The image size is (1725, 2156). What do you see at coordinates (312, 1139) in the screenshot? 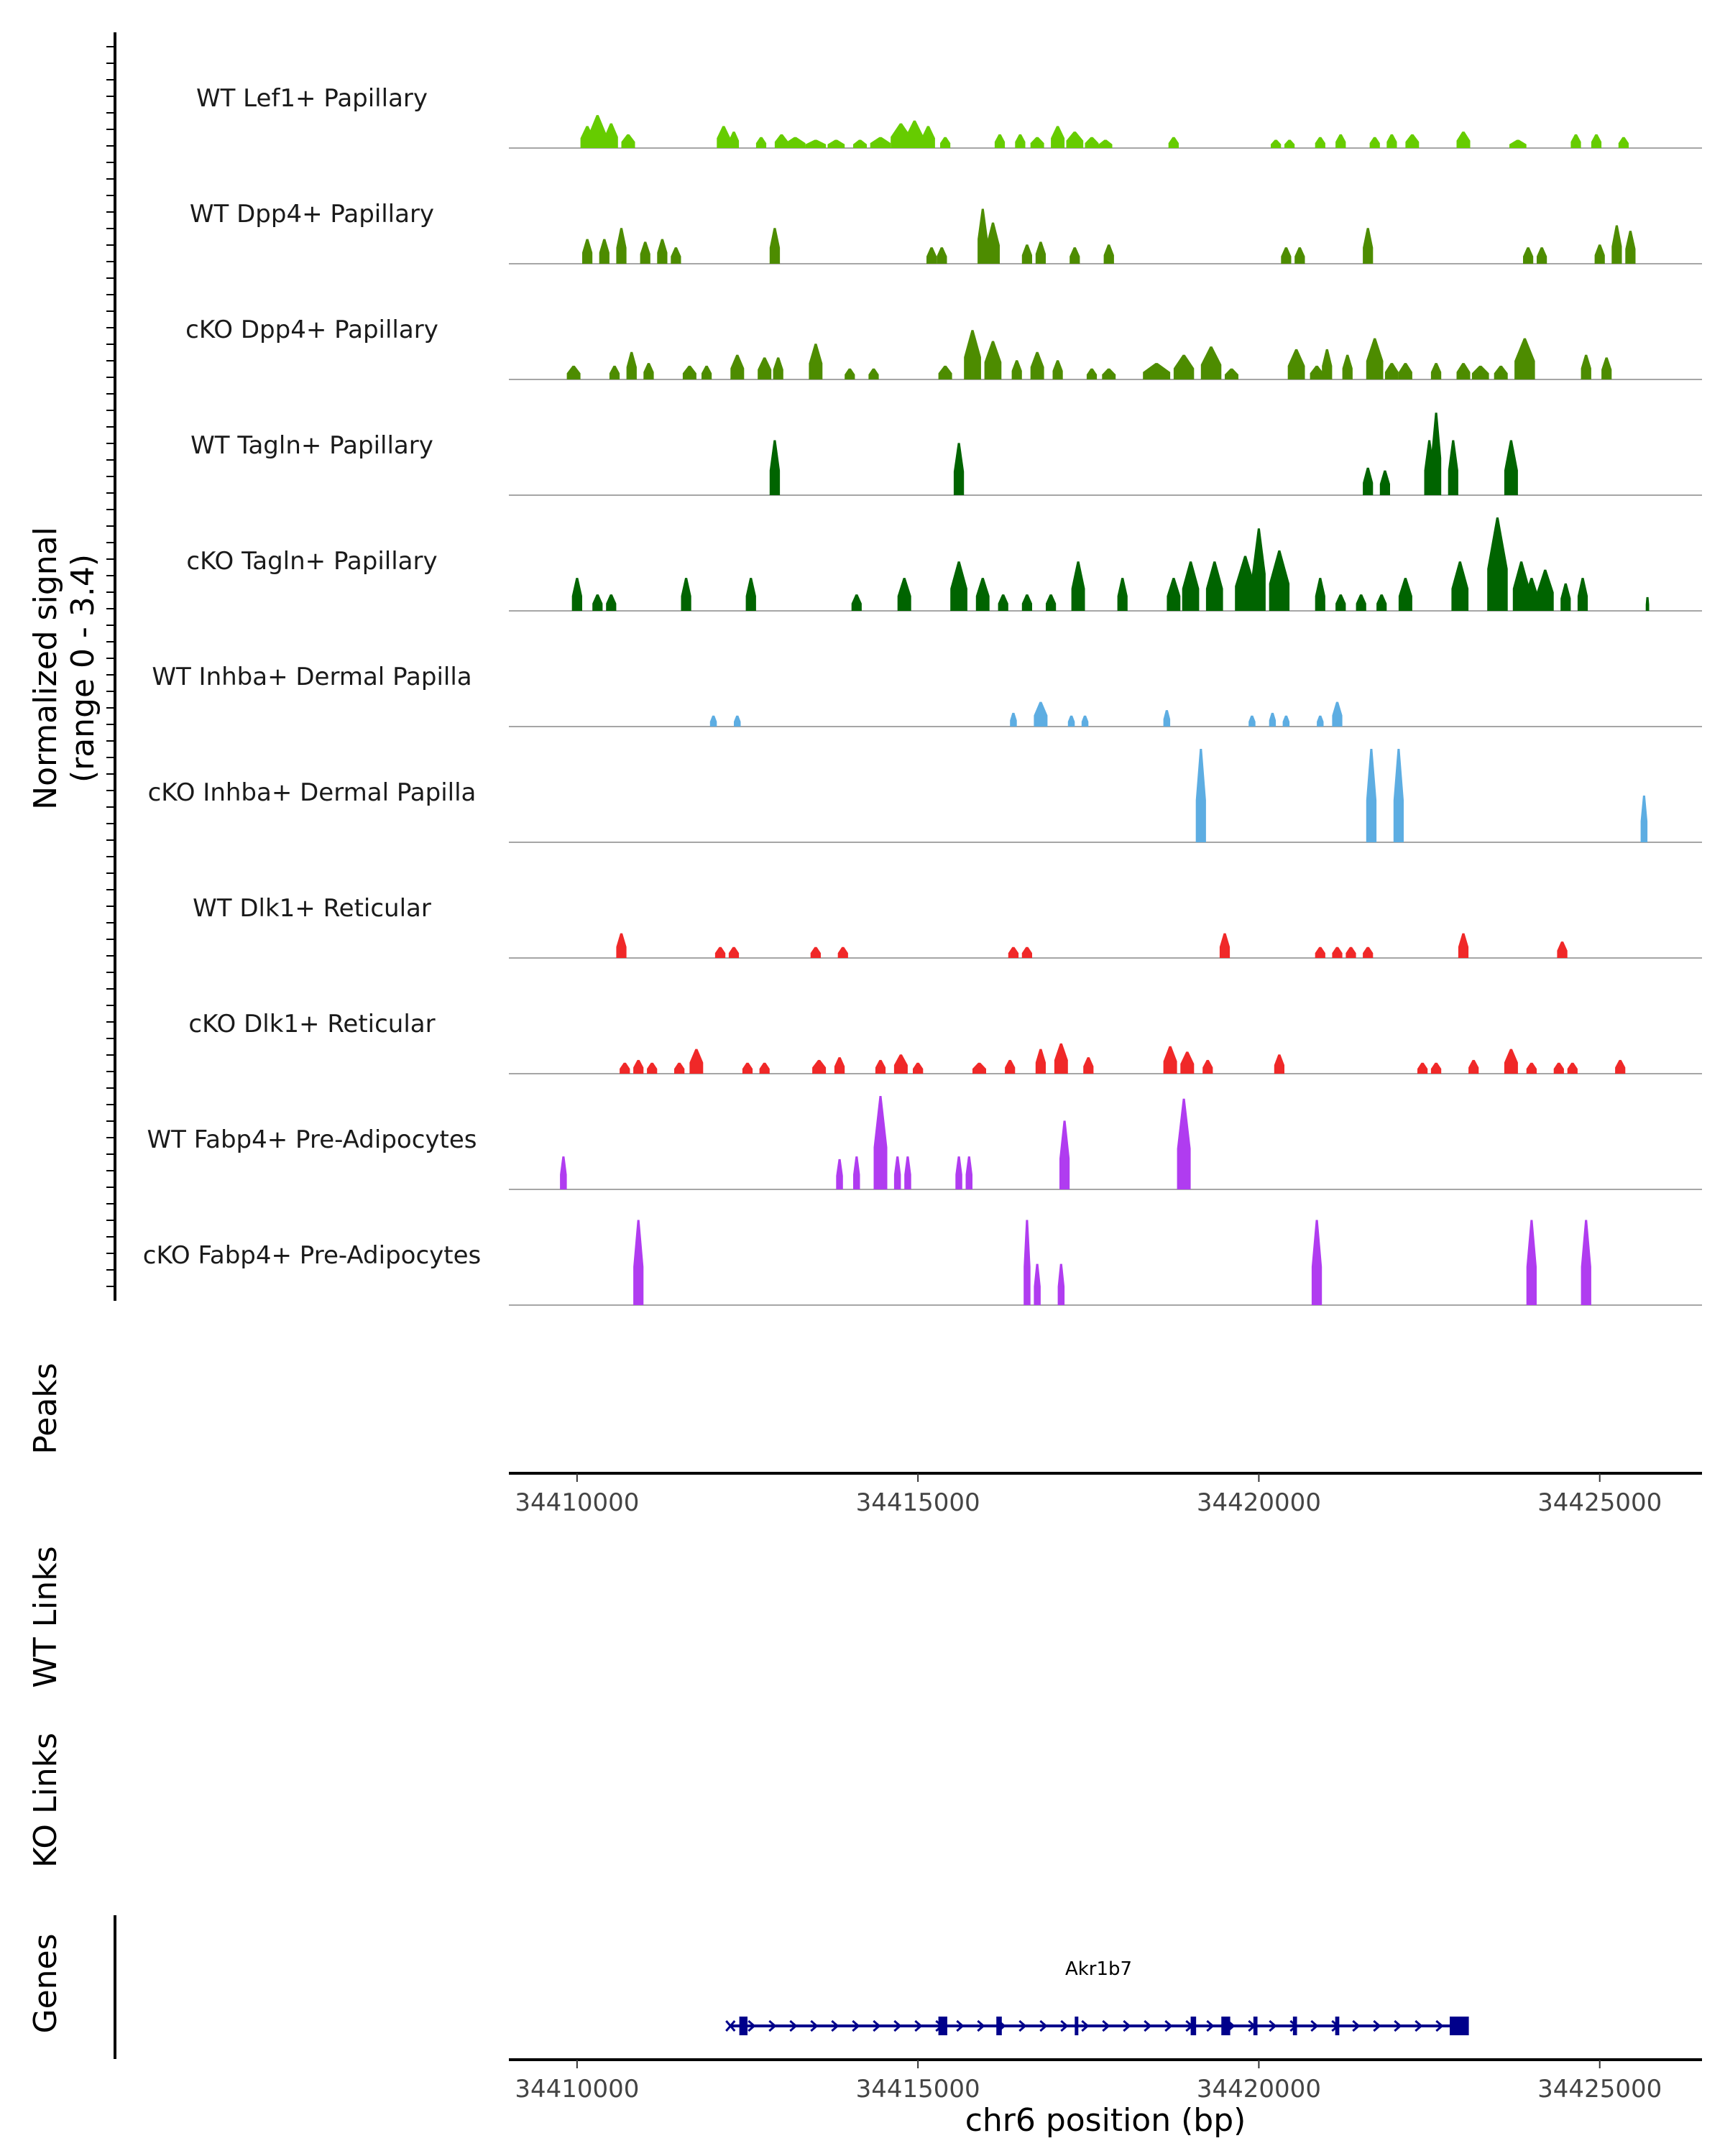
I see `track-label: WT Fabp4+ Pre-Adipocytes` at bounding box center [312, 1139].